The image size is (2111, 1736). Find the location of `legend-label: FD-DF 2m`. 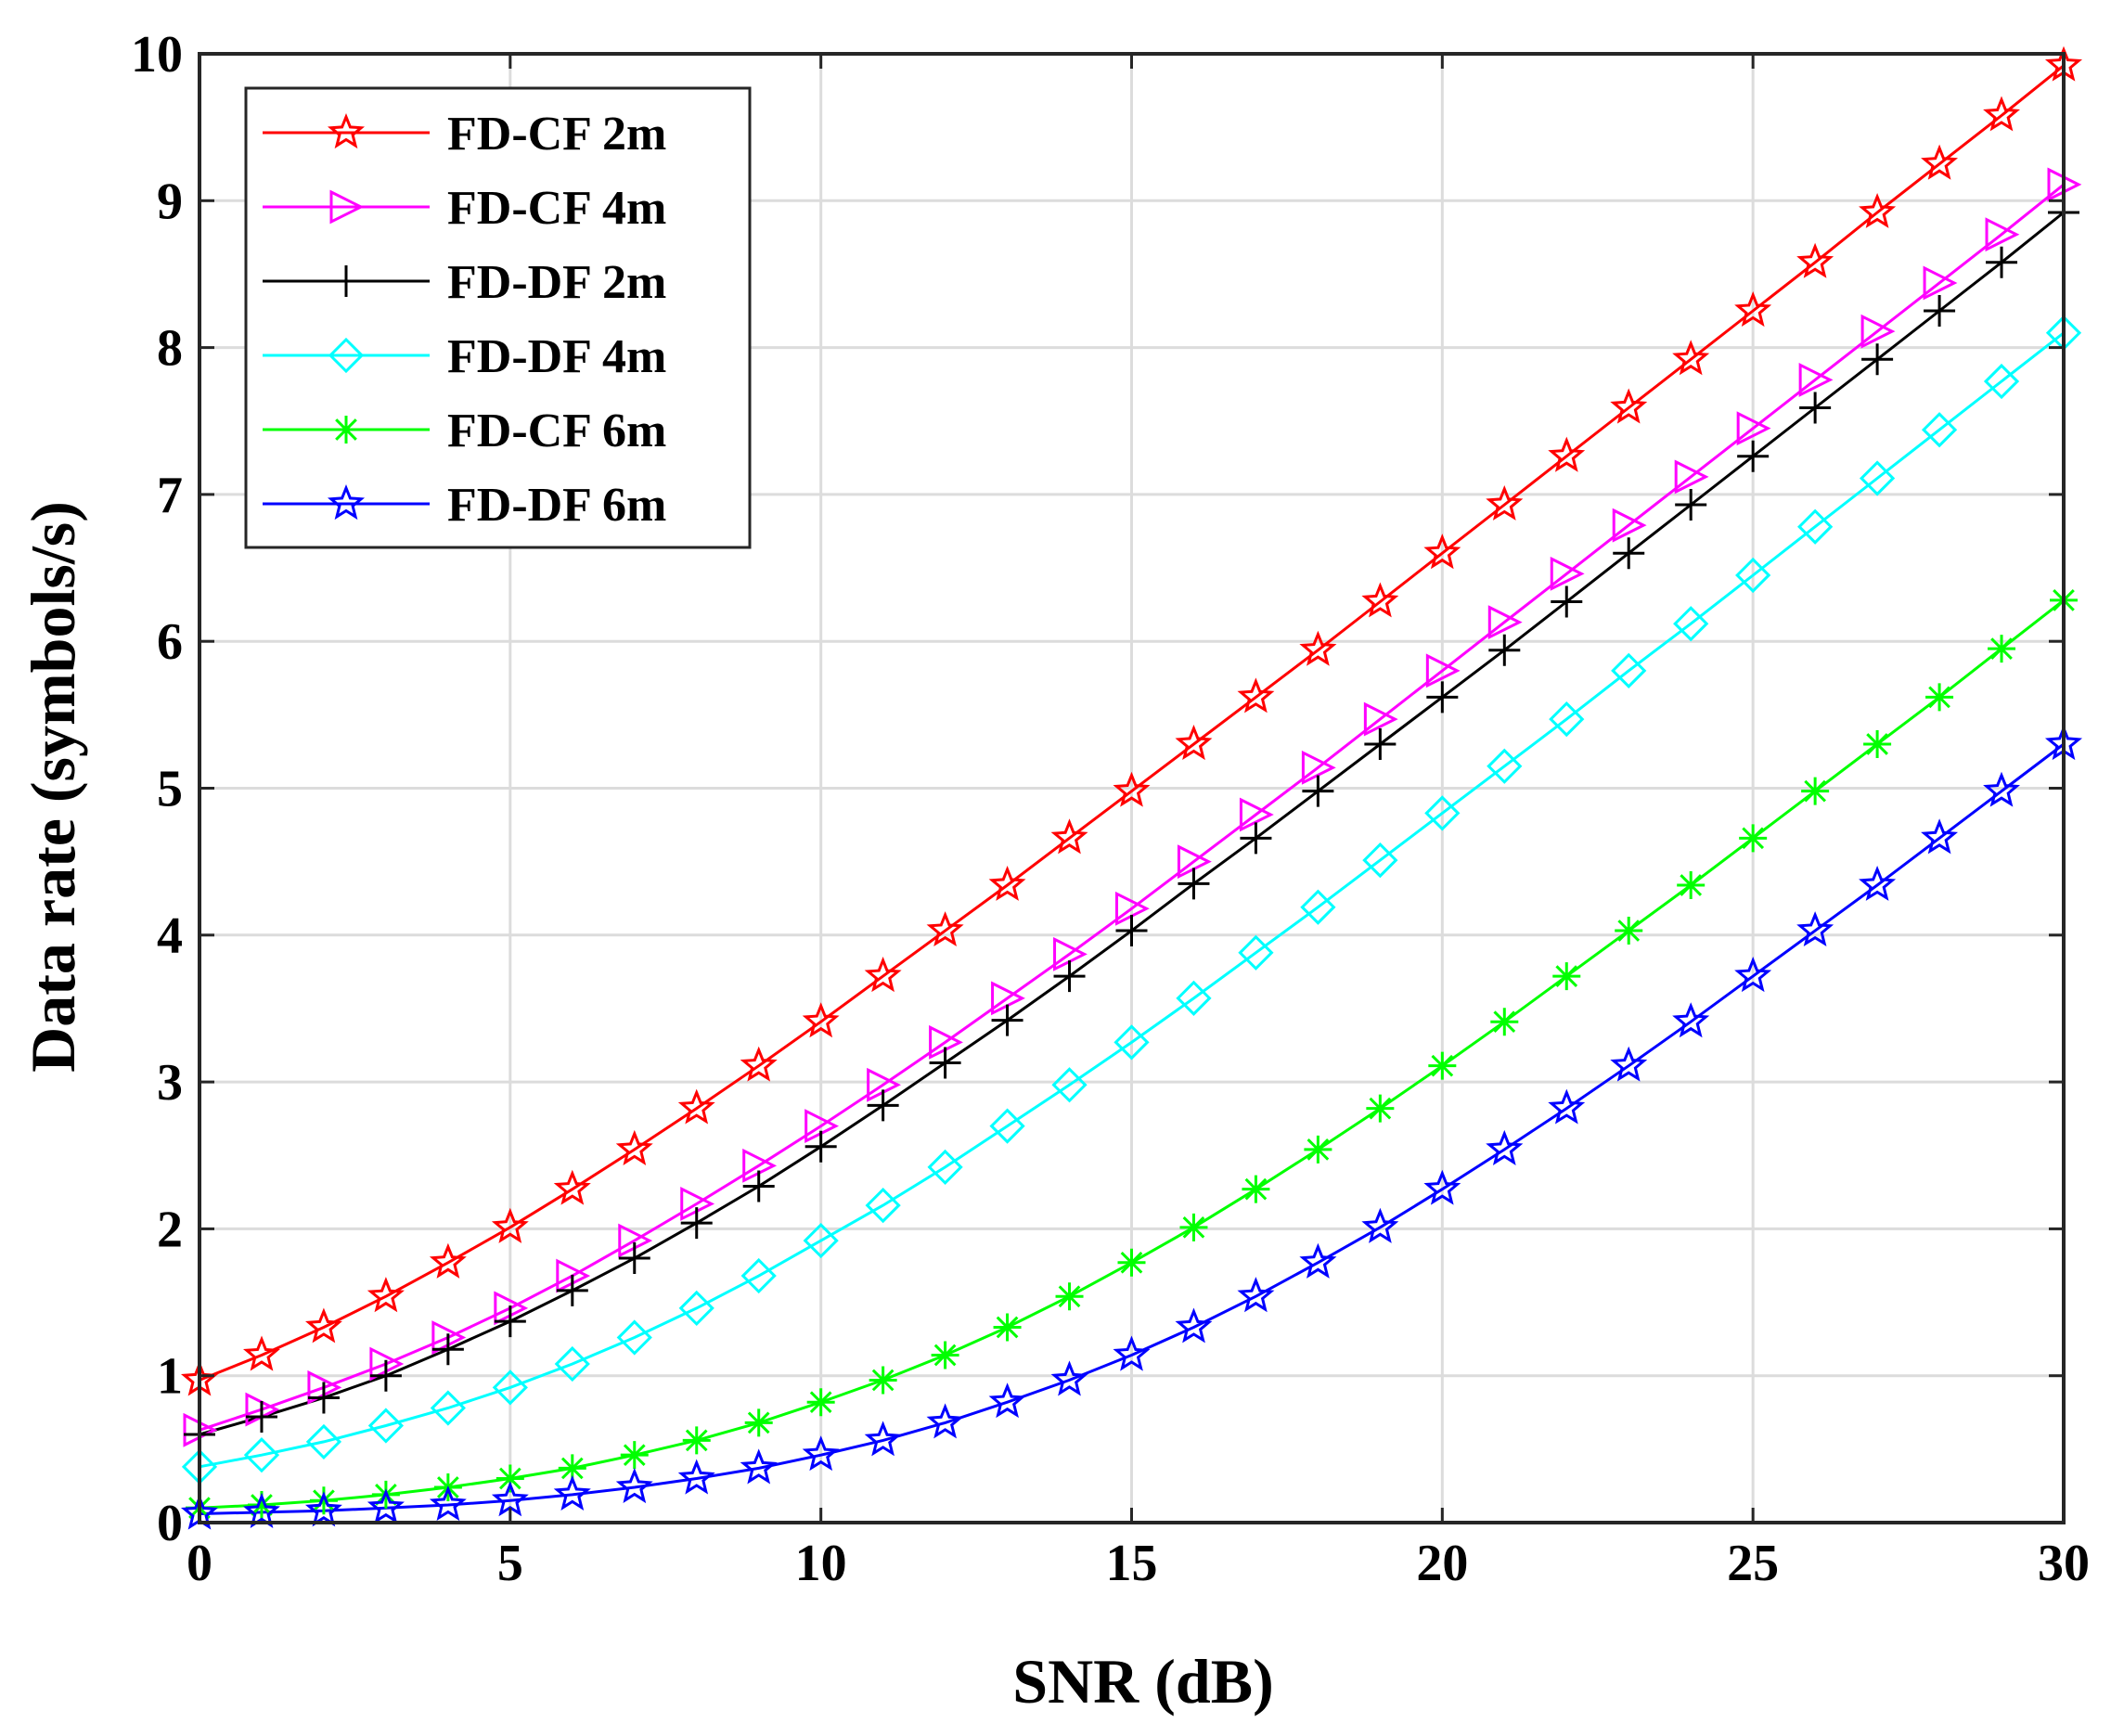

legend-label: FD-DF 2m is located at coordinates (556, 283).